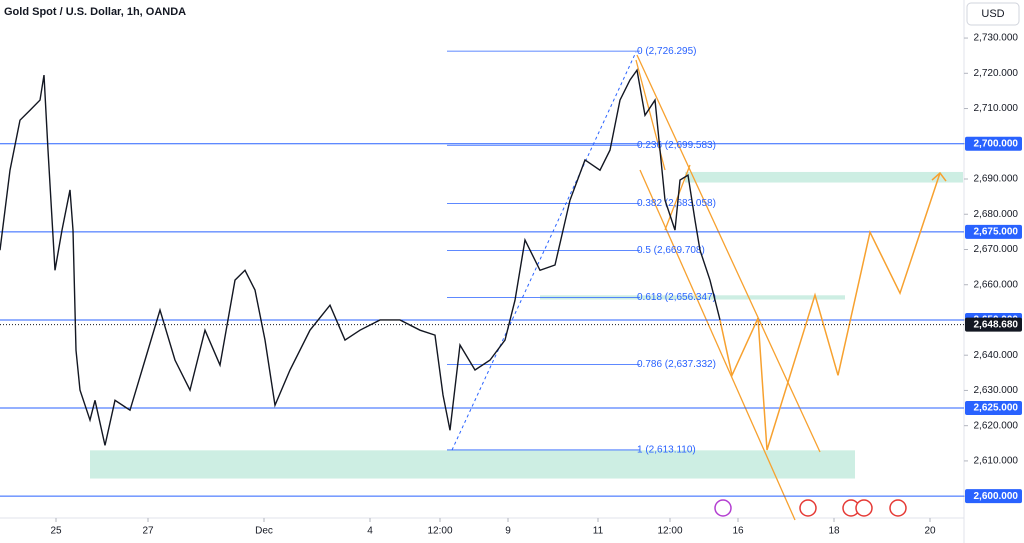 The image size is (1024, 543). What do you see at coordinates (996, 73) in the screenshot?
I see `y-tick-label: 2,720.000` at bounding box center [996, 73].